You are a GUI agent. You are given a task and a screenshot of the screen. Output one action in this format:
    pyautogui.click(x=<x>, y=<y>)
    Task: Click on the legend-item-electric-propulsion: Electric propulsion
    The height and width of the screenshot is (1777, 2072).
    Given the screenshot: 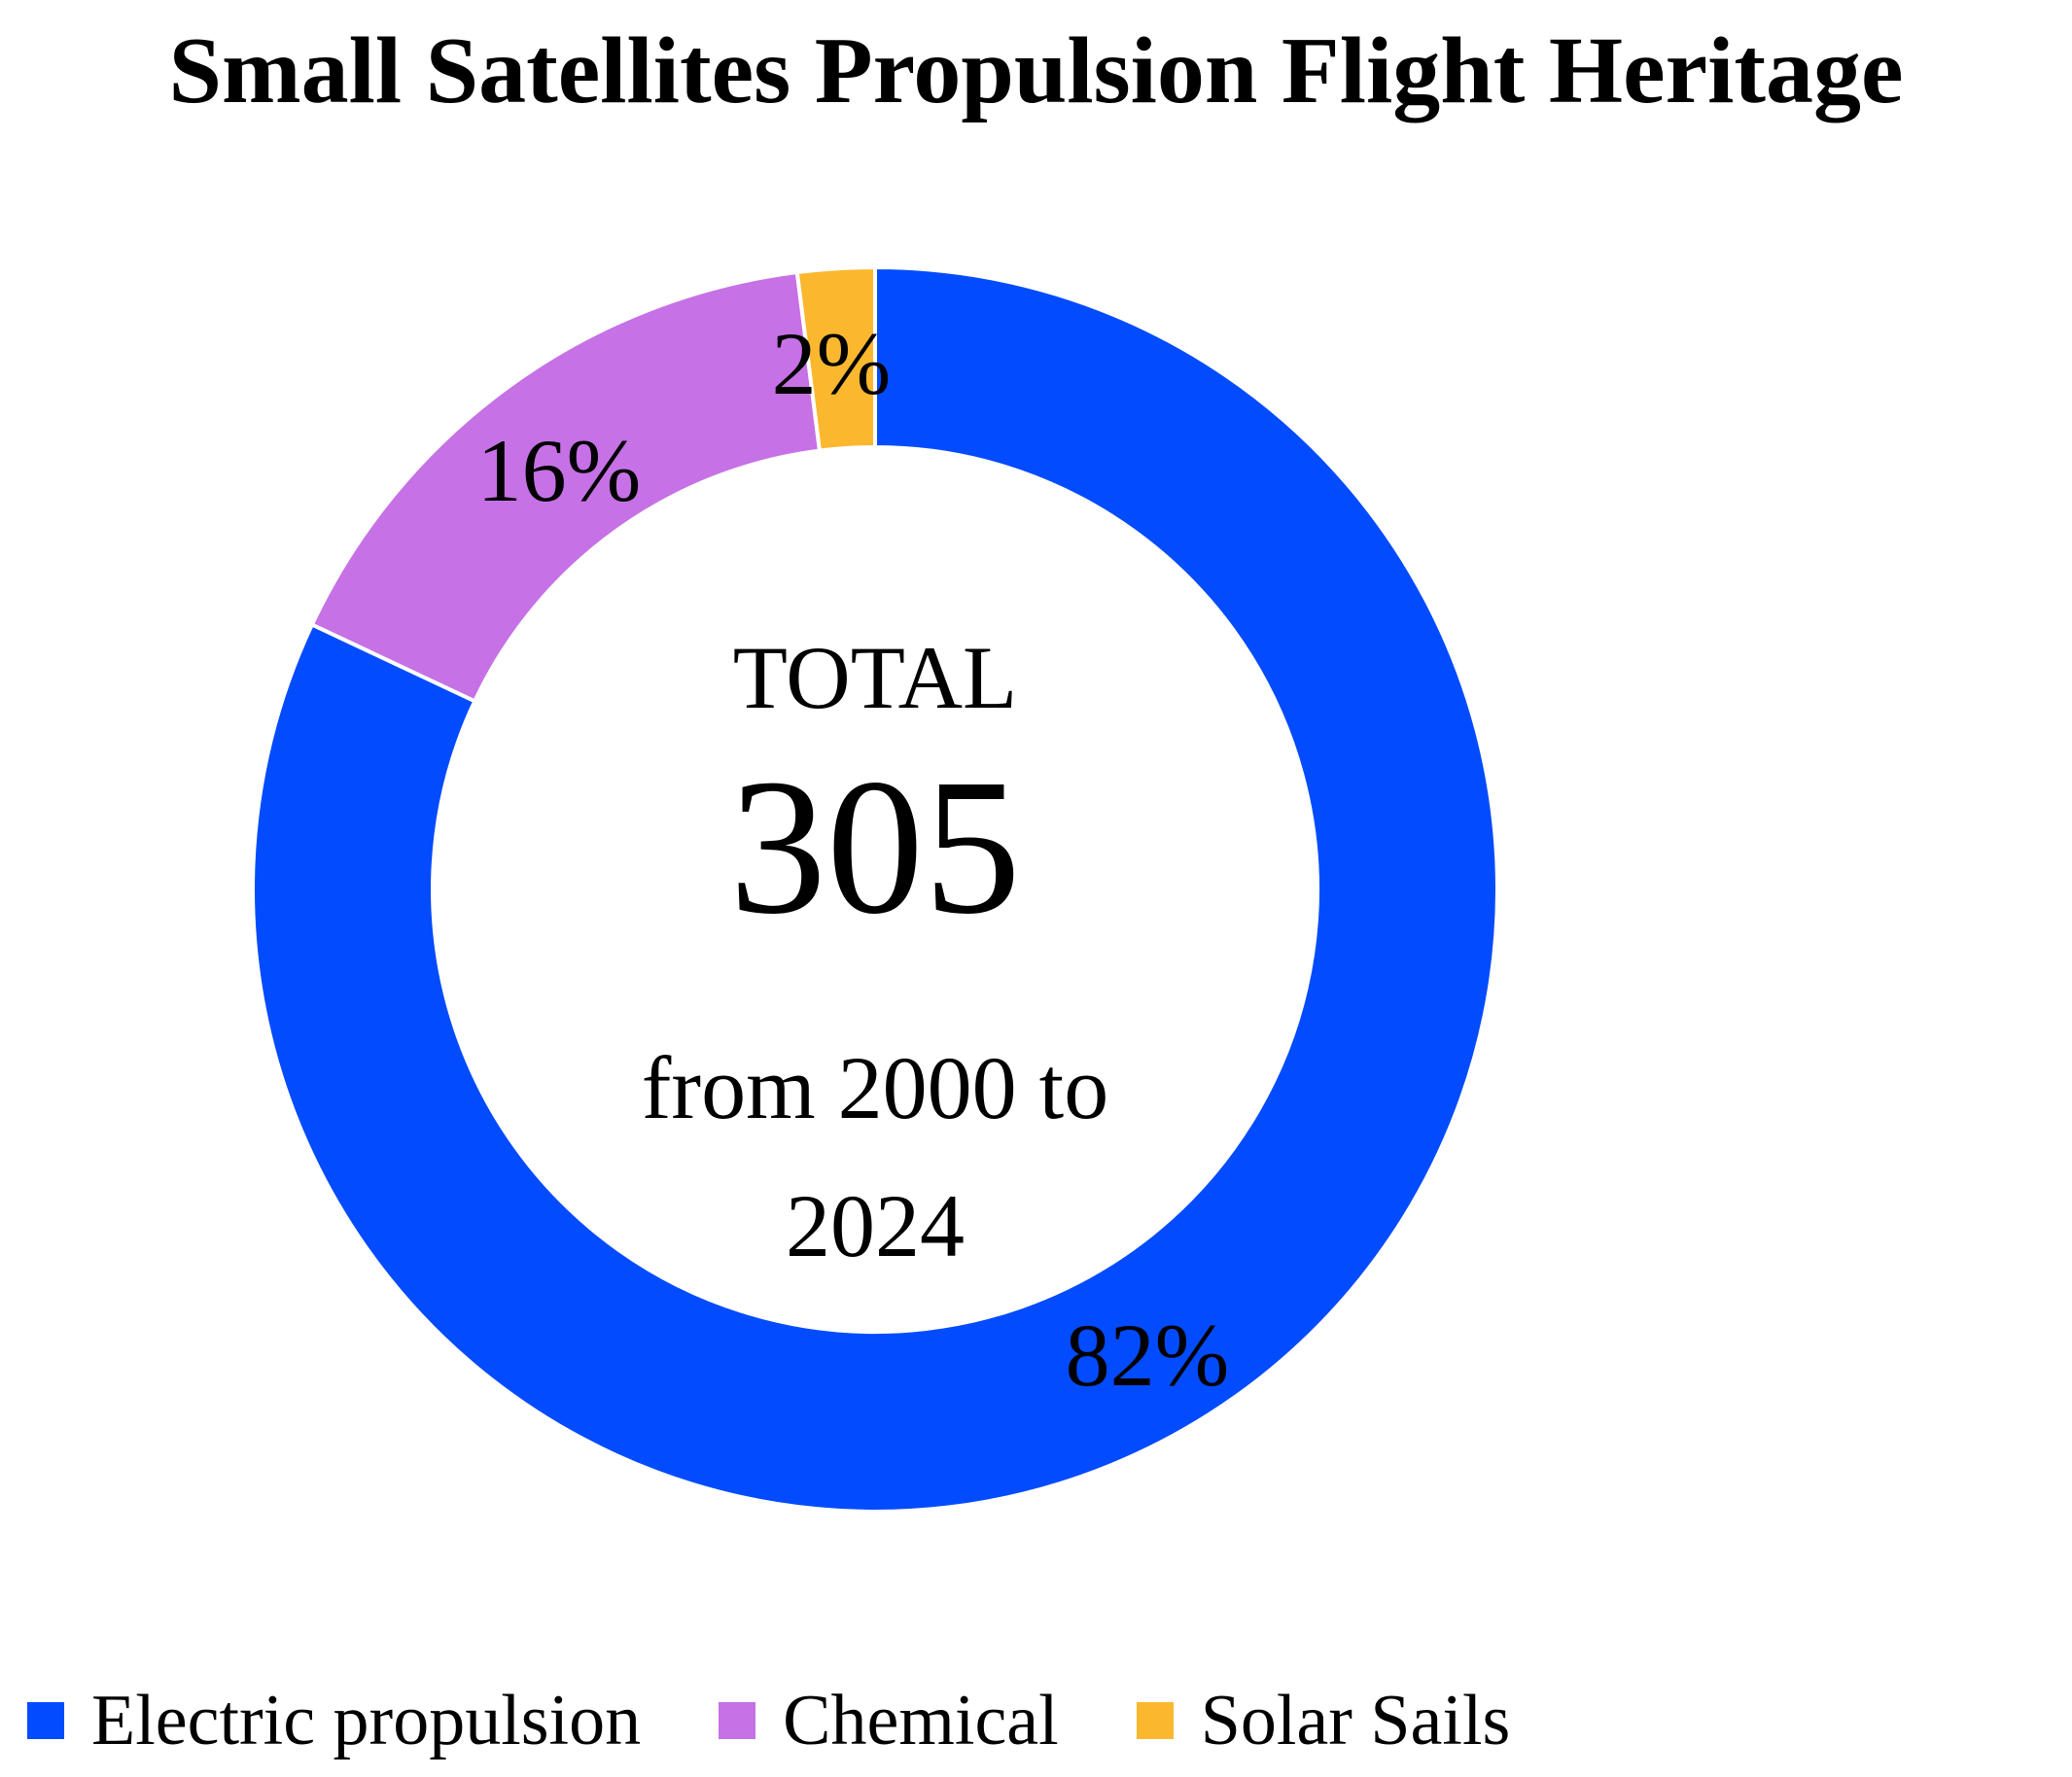 What is the action you would take?
    pyautogui.click(x=334, y=1721)
    